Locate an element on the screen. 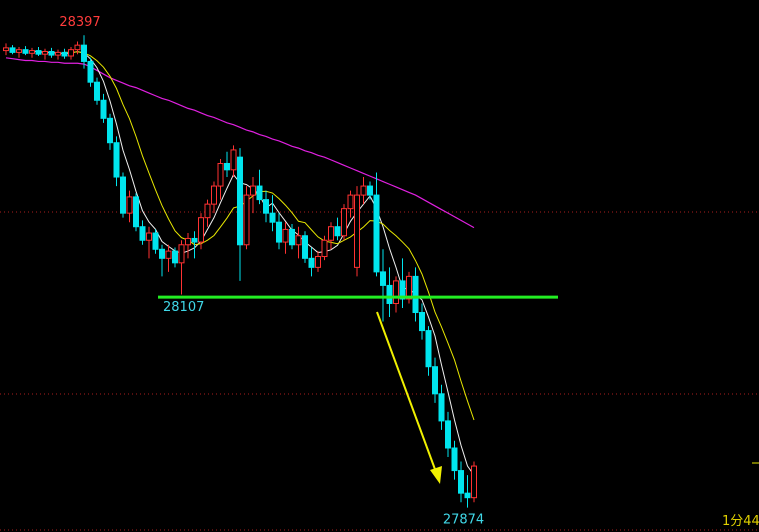  arrow is located at coordinates (409, 397).